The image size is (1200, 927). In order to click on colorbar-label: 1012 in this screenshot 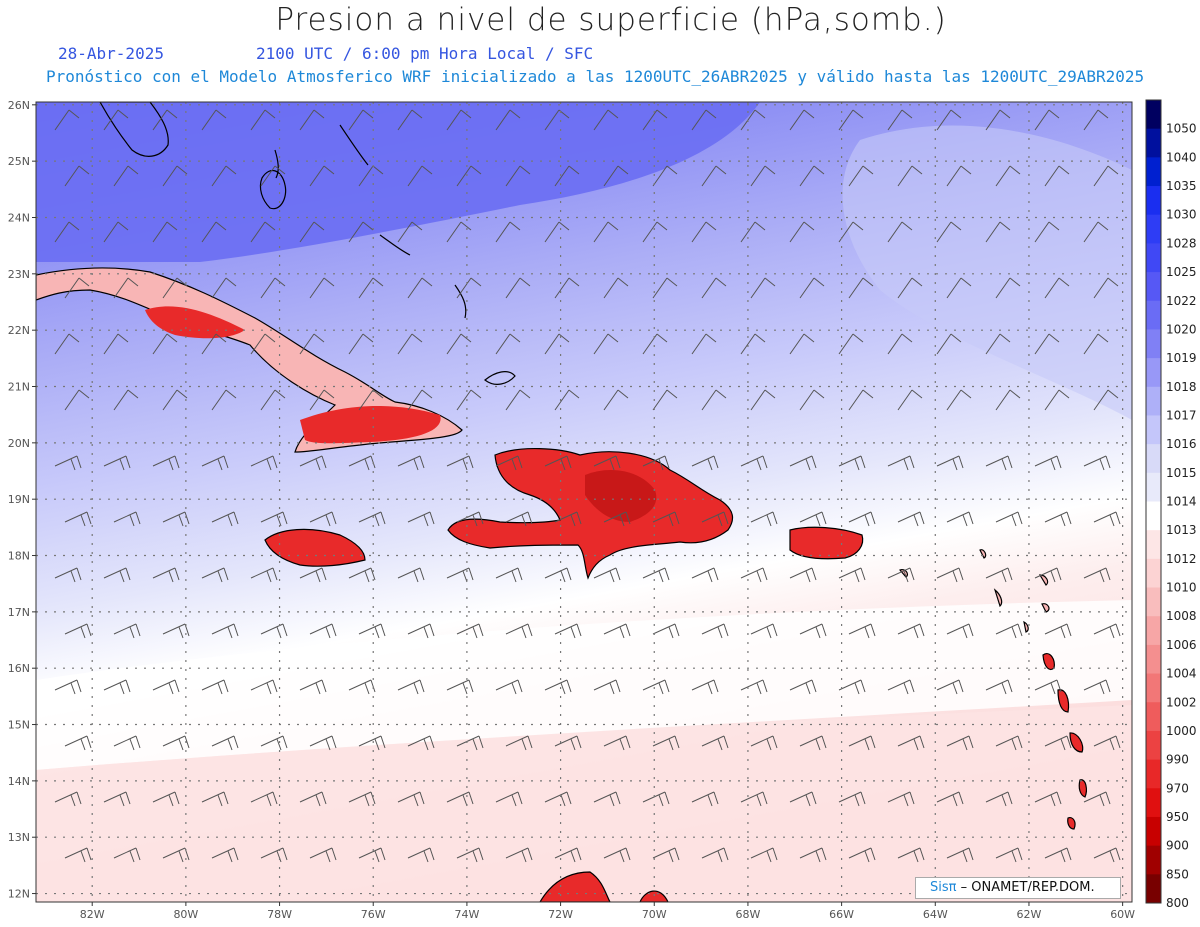, I will do `click(1181, 559)`.